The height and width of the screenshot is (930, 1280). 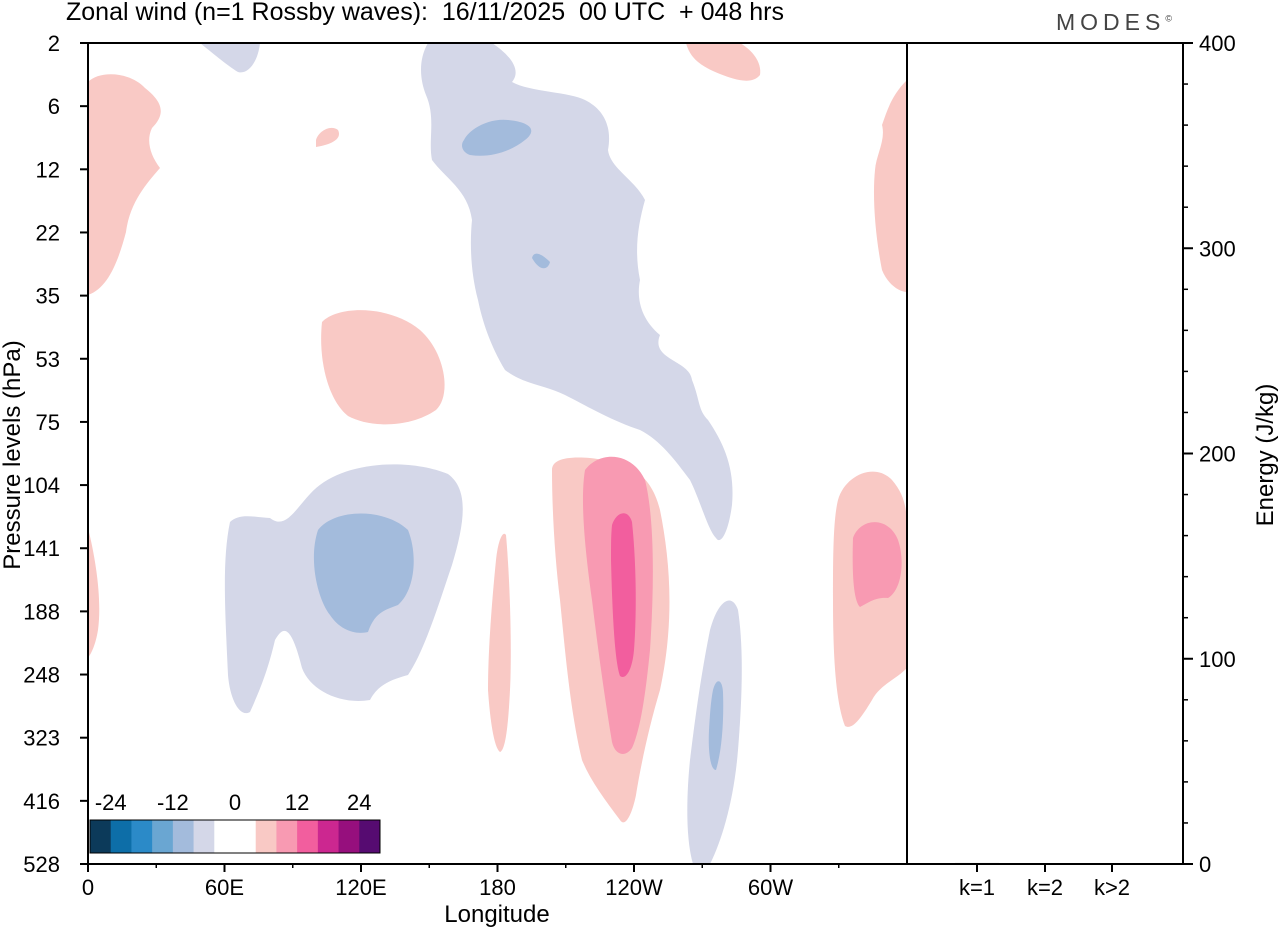 What do you see at coordinates (13, 454) in the screenshot?
I see `y-axis-label: Pressure levels (hPa)` at bounding box center [13, 454].